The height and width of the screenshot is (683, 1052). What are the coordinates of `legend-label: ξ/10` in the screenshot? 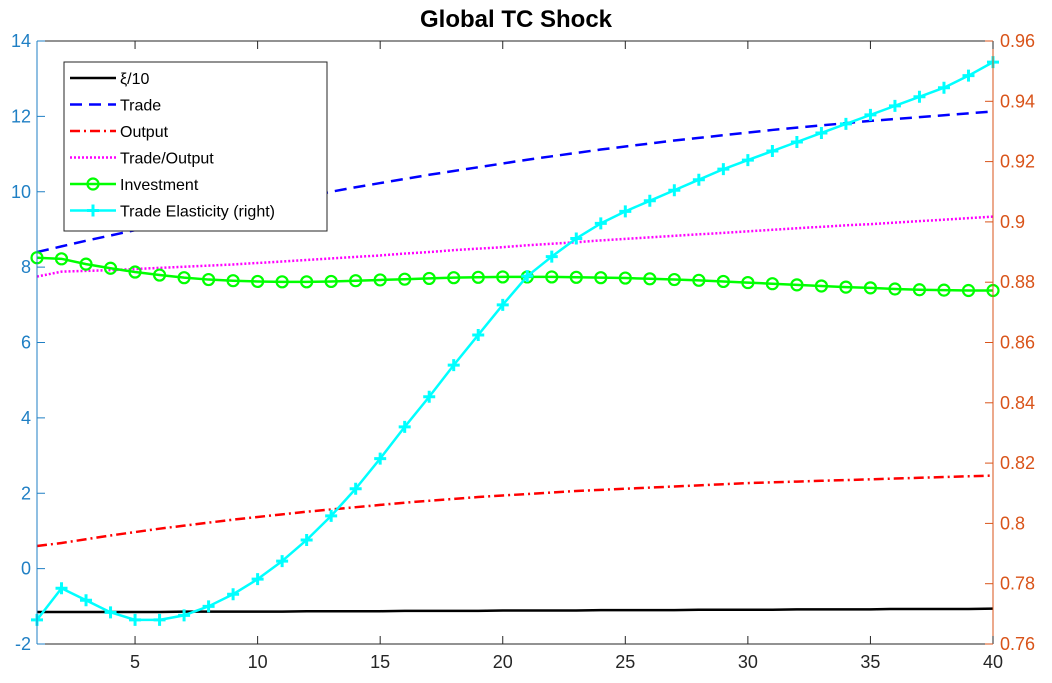 It's located at (135, 79).